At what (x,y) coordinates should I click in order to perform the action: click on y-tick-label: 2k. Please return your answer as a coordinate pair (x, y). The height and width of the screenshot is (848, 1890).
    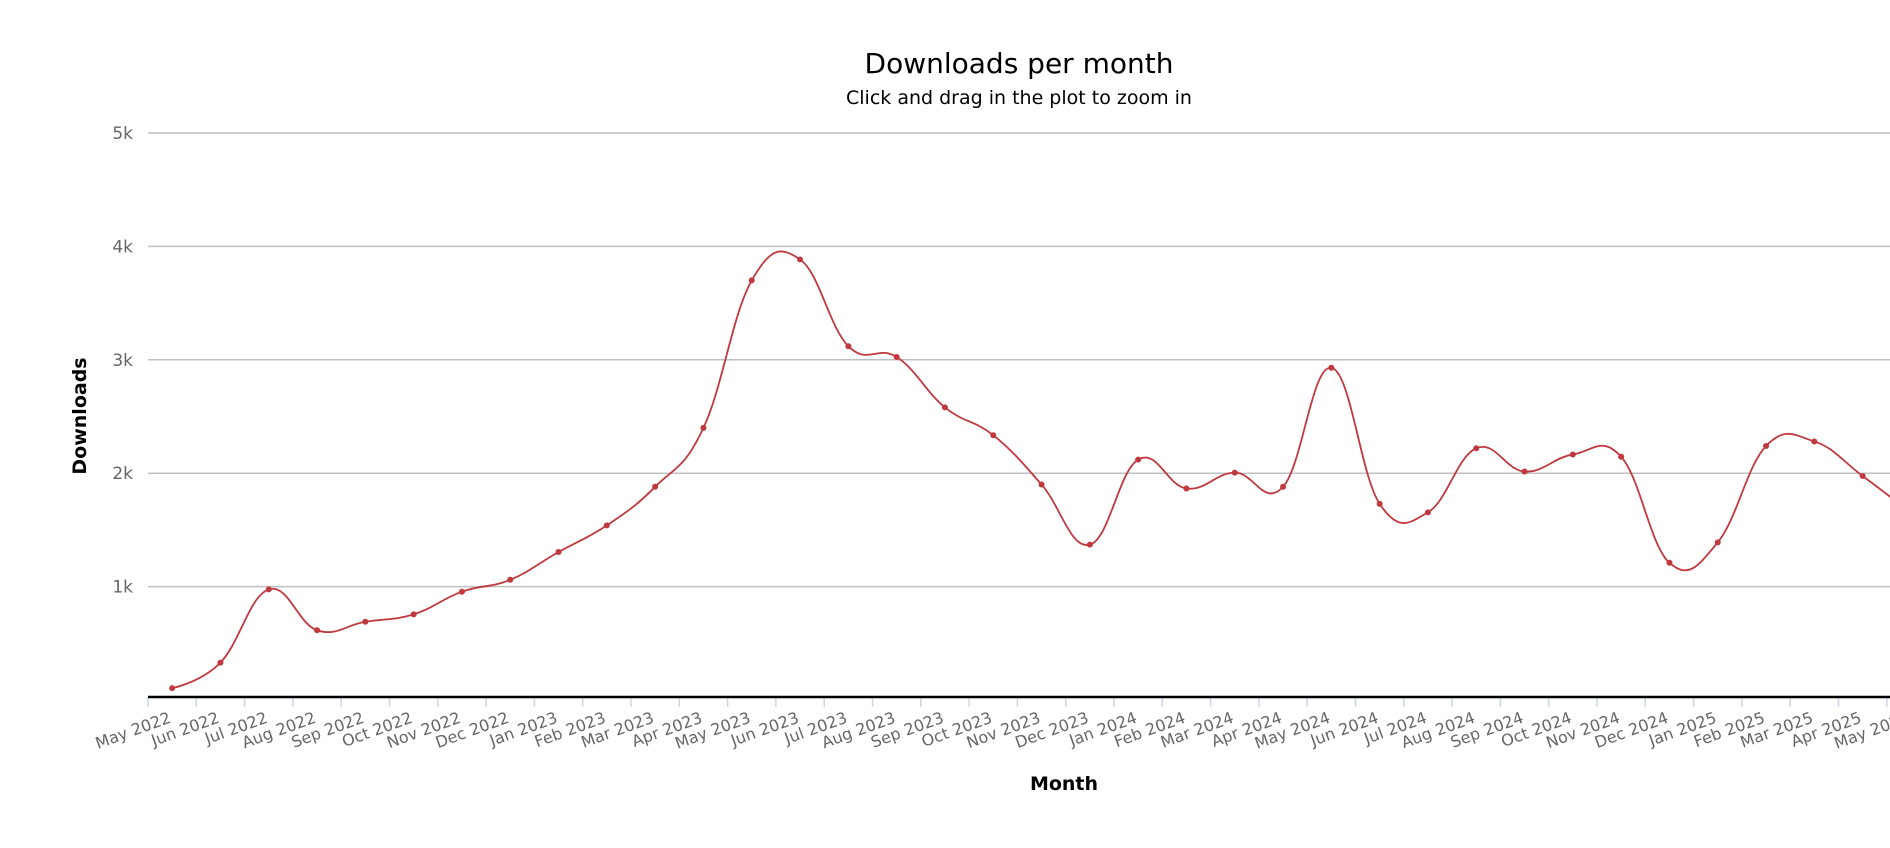
    Looking at the image, I should click on (122, 474).